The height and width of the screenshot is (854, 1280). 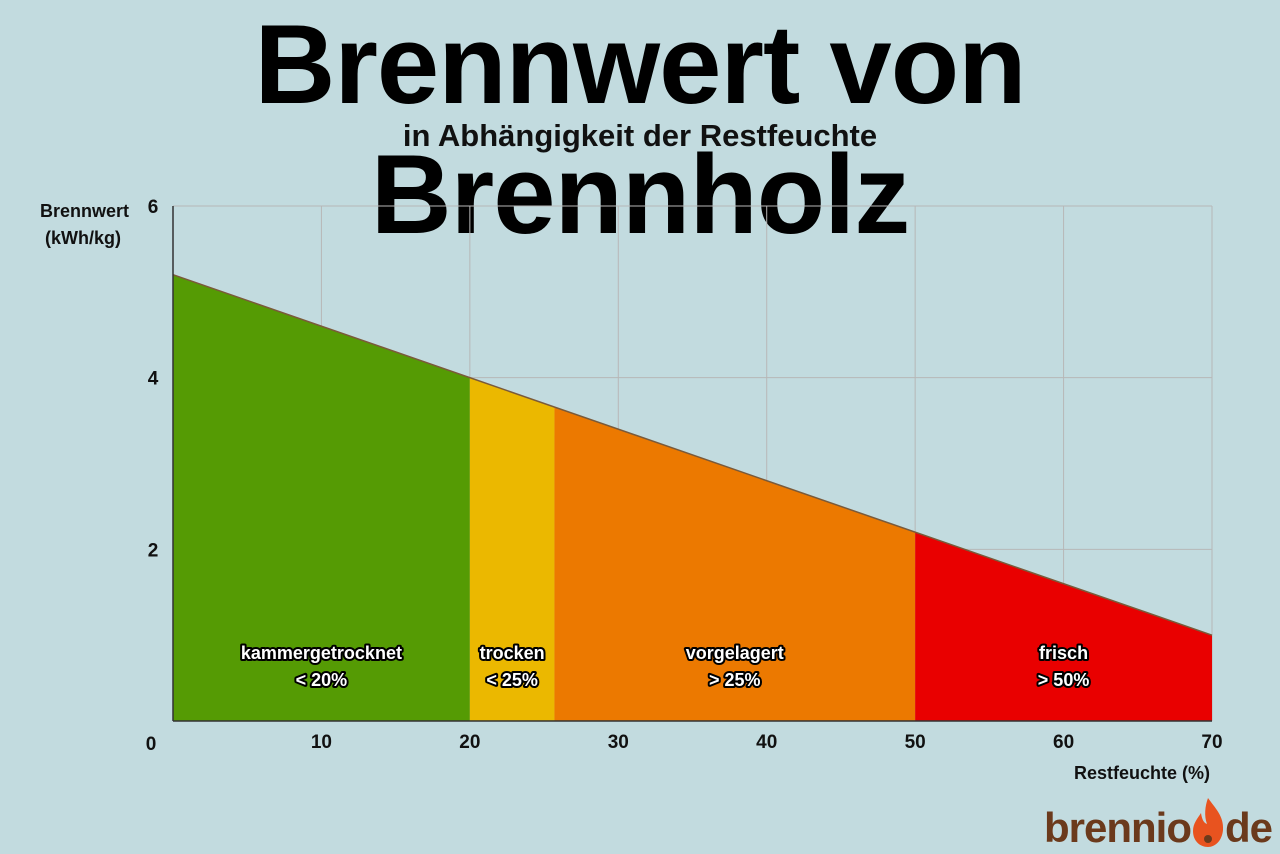 What do you see at coordinates (640, 135) in the screenshot?
I see `chart-subtitle: in Abhängigkeit der Restfeuchte` at bounding box center [640, 135].